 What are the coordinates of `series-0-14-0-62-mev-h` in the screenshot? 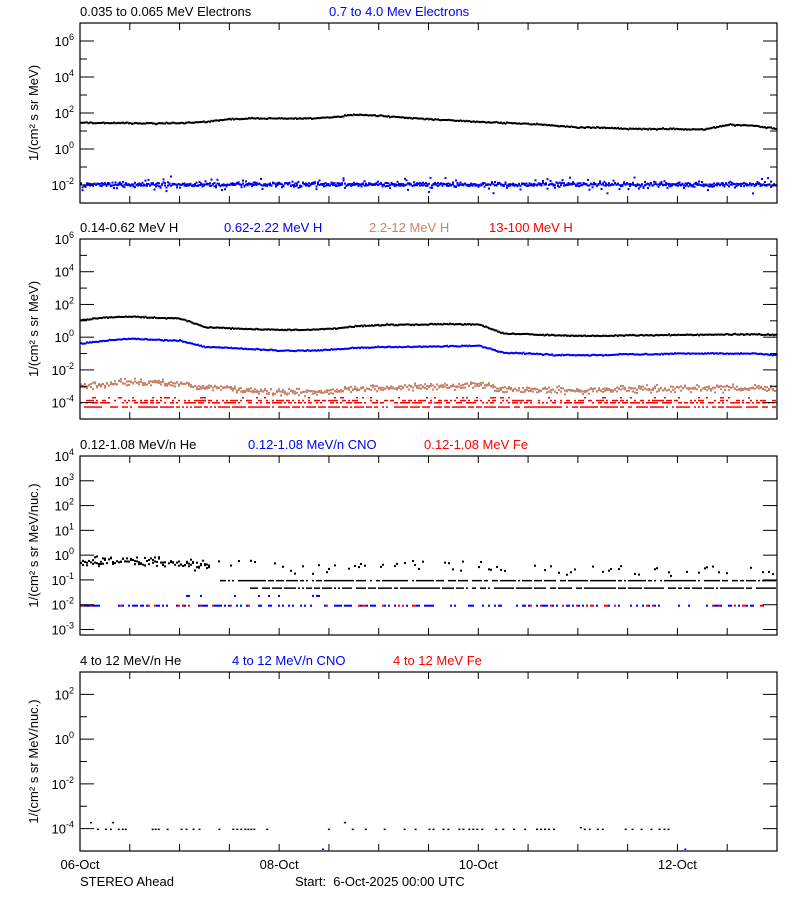 It's located at (428, 326).